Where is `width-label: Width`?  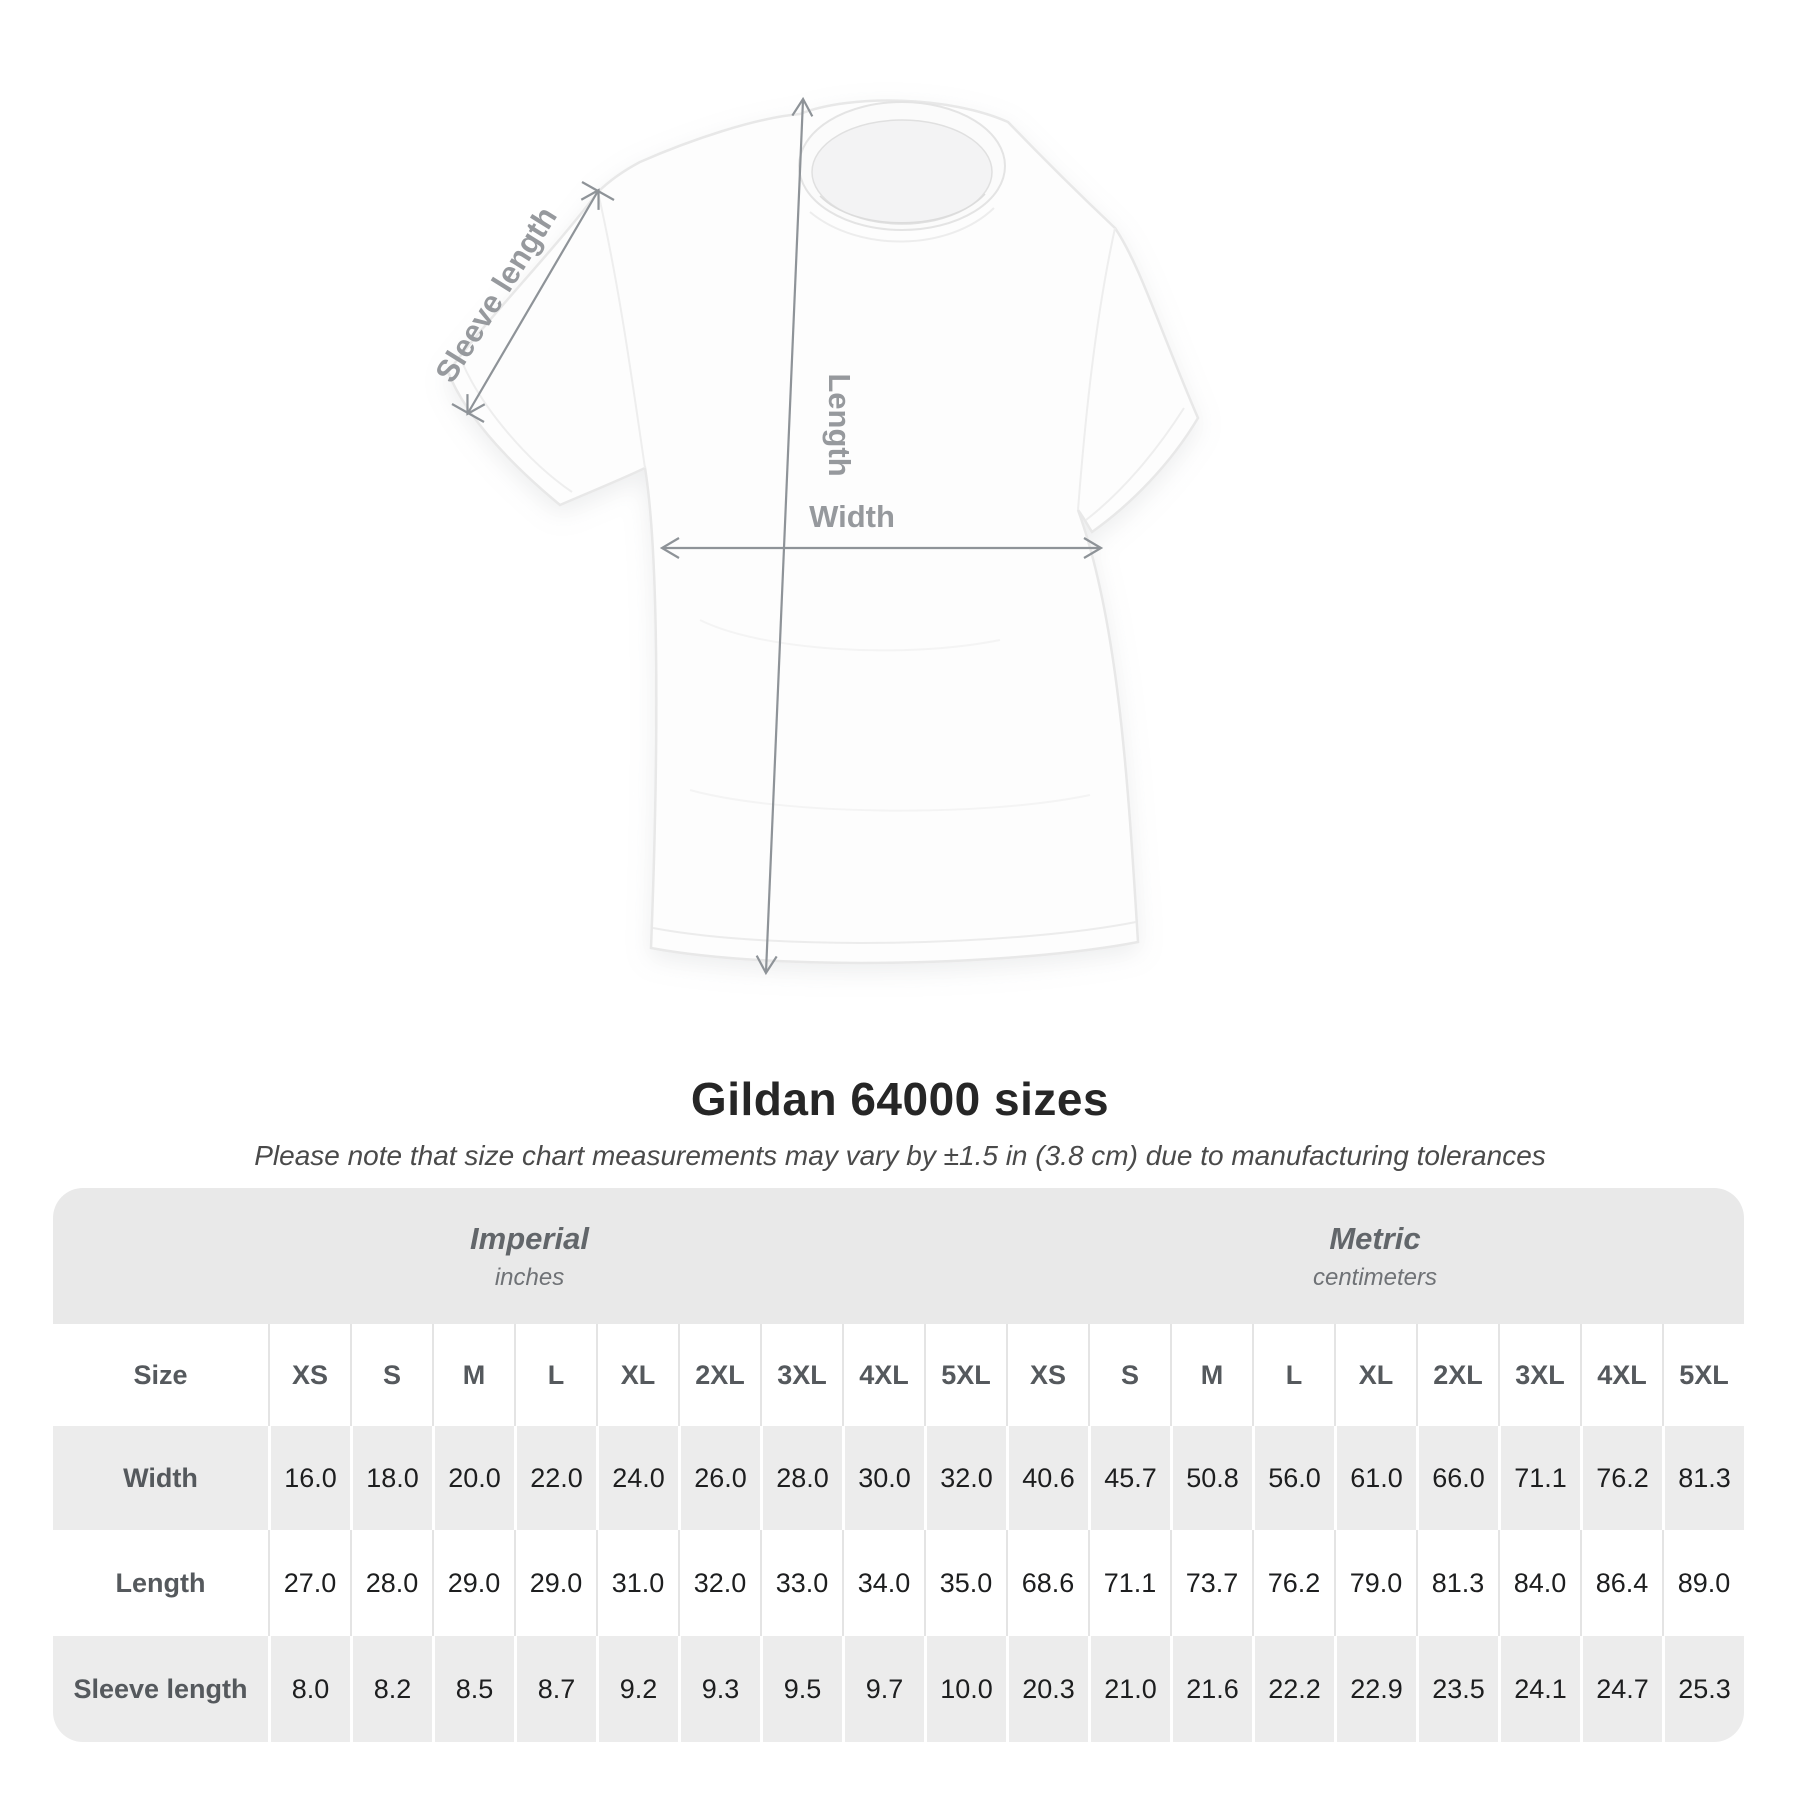
width-label: Width is located at coordinates (852, 516).